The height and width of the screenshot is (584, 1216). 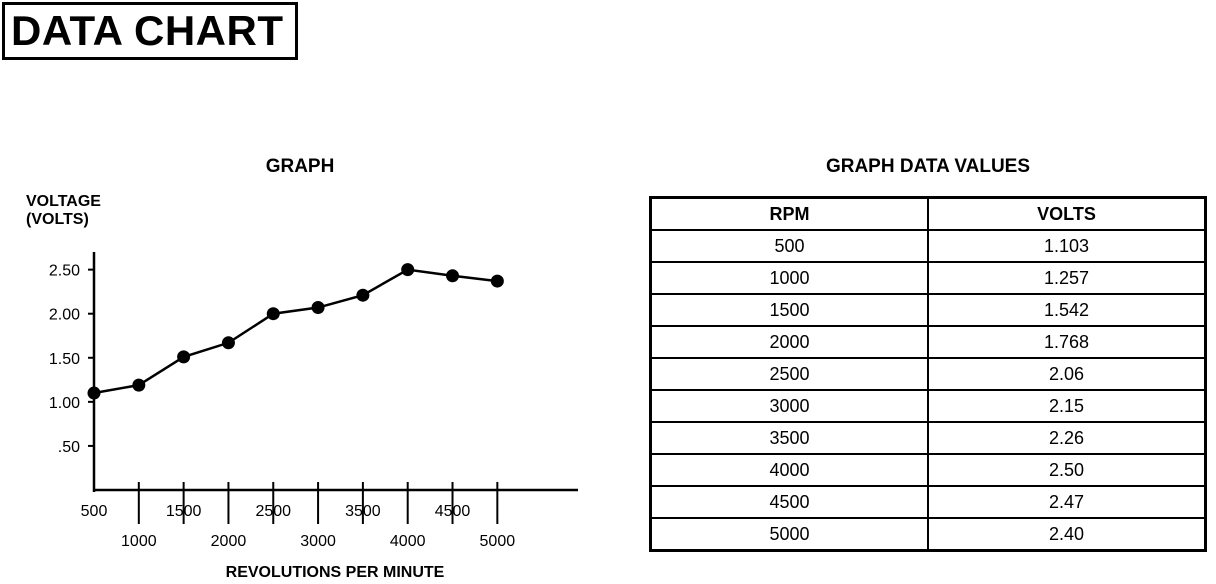 What do you see at coordinates (64, 359) in the screenshot?
I see `y-tick-label: 1.50` at bounding box center [64, 359].